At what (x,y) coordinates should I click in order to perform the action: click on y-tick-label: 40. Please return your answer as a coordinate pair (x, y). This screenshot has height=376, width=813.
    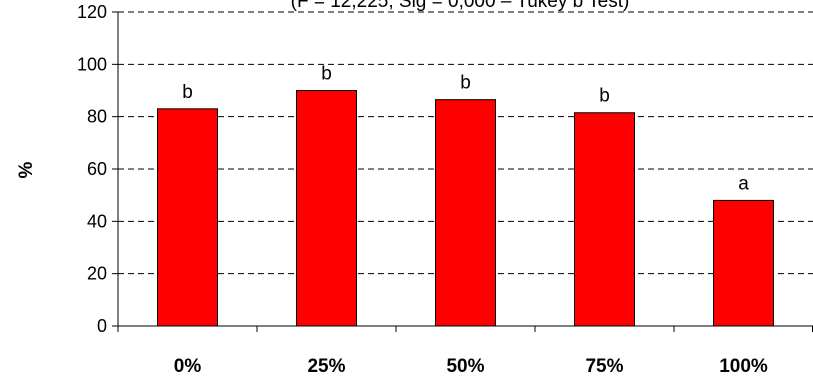
    Looking at the image, I should click on (97, 221).